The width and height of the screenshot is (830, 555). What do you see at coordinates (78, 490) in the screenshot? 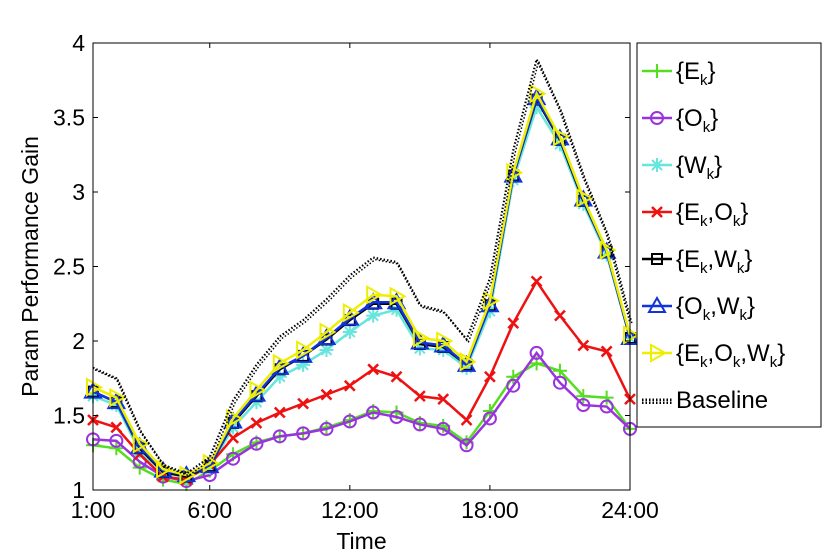
I see `y-tick-label: 1` at bounding box center [78, 490].